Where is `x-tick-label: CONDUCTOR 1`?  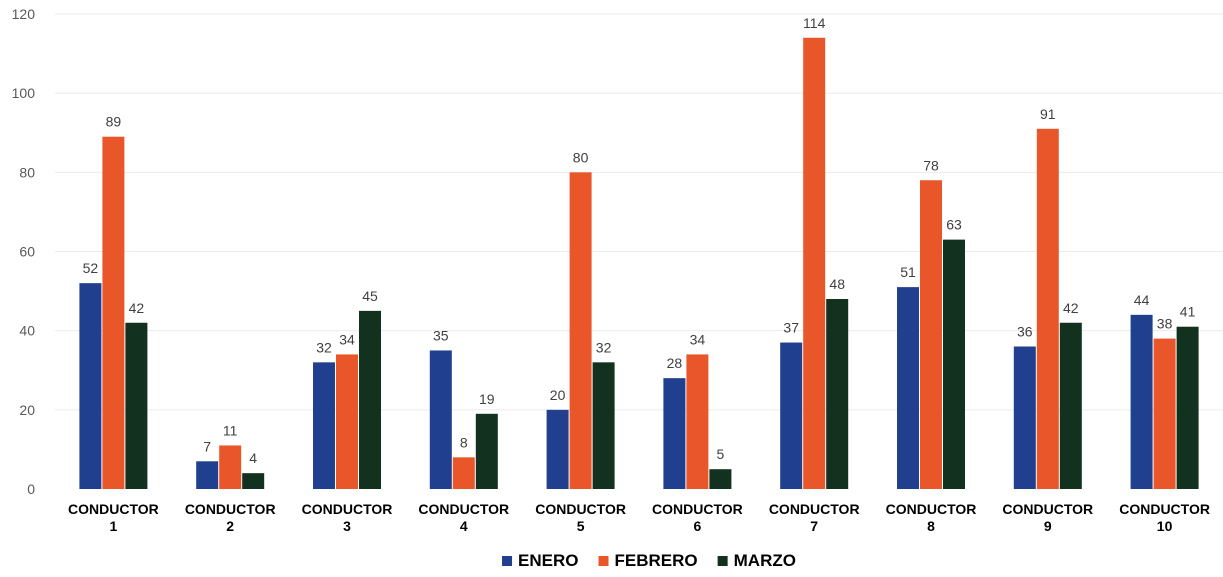 x-tick-label: CONDUCTOR 1 is located at coordinates (113, 517).